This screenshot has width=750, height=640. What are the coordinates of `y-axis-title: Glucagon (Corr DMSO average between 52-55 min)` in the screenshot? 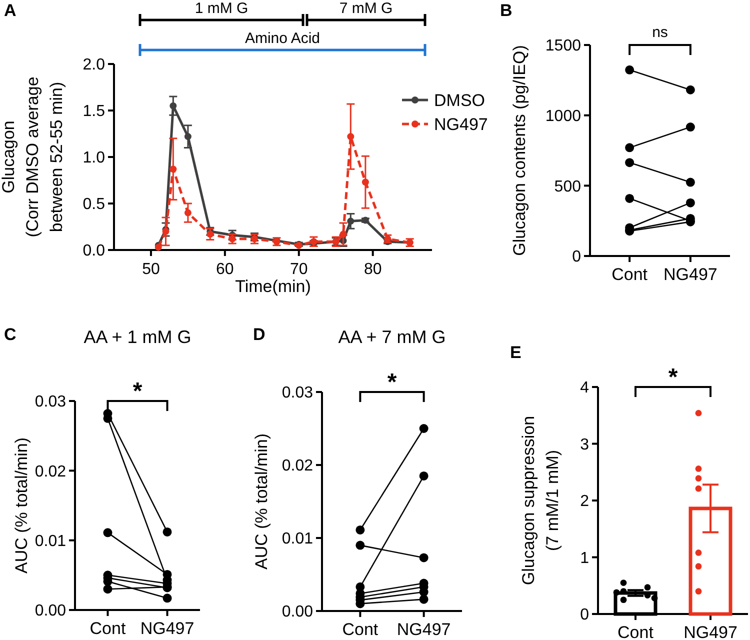 It's located at (33, 157).